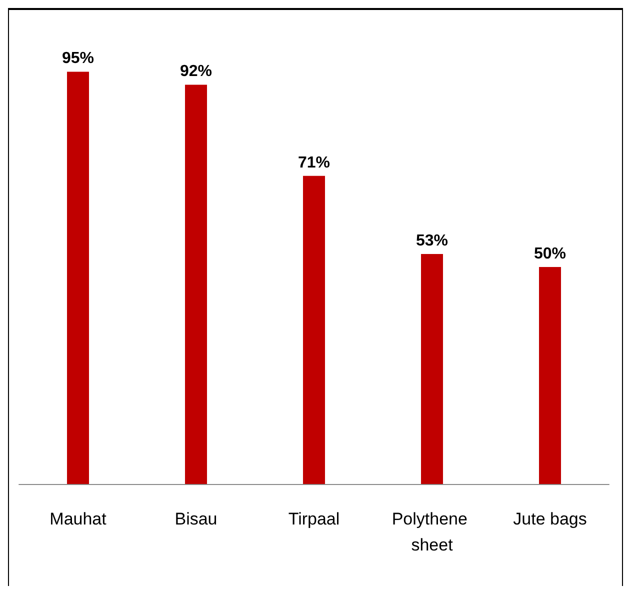 The height and width of the screenshot is (594, 631). I want to click on x-tick-label: Tirpaal, so click(314, 519).